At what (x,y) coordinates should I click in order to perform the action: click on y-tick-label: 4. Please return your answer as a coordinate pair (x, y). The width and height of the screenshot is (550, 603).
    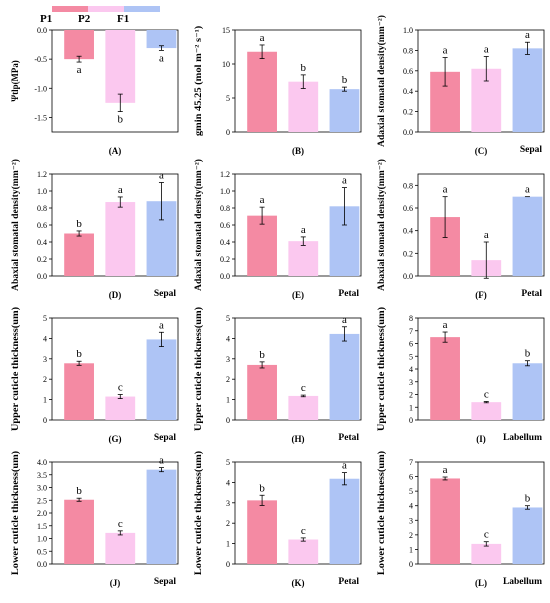
    Looking at the image, I should click on (228, 482).